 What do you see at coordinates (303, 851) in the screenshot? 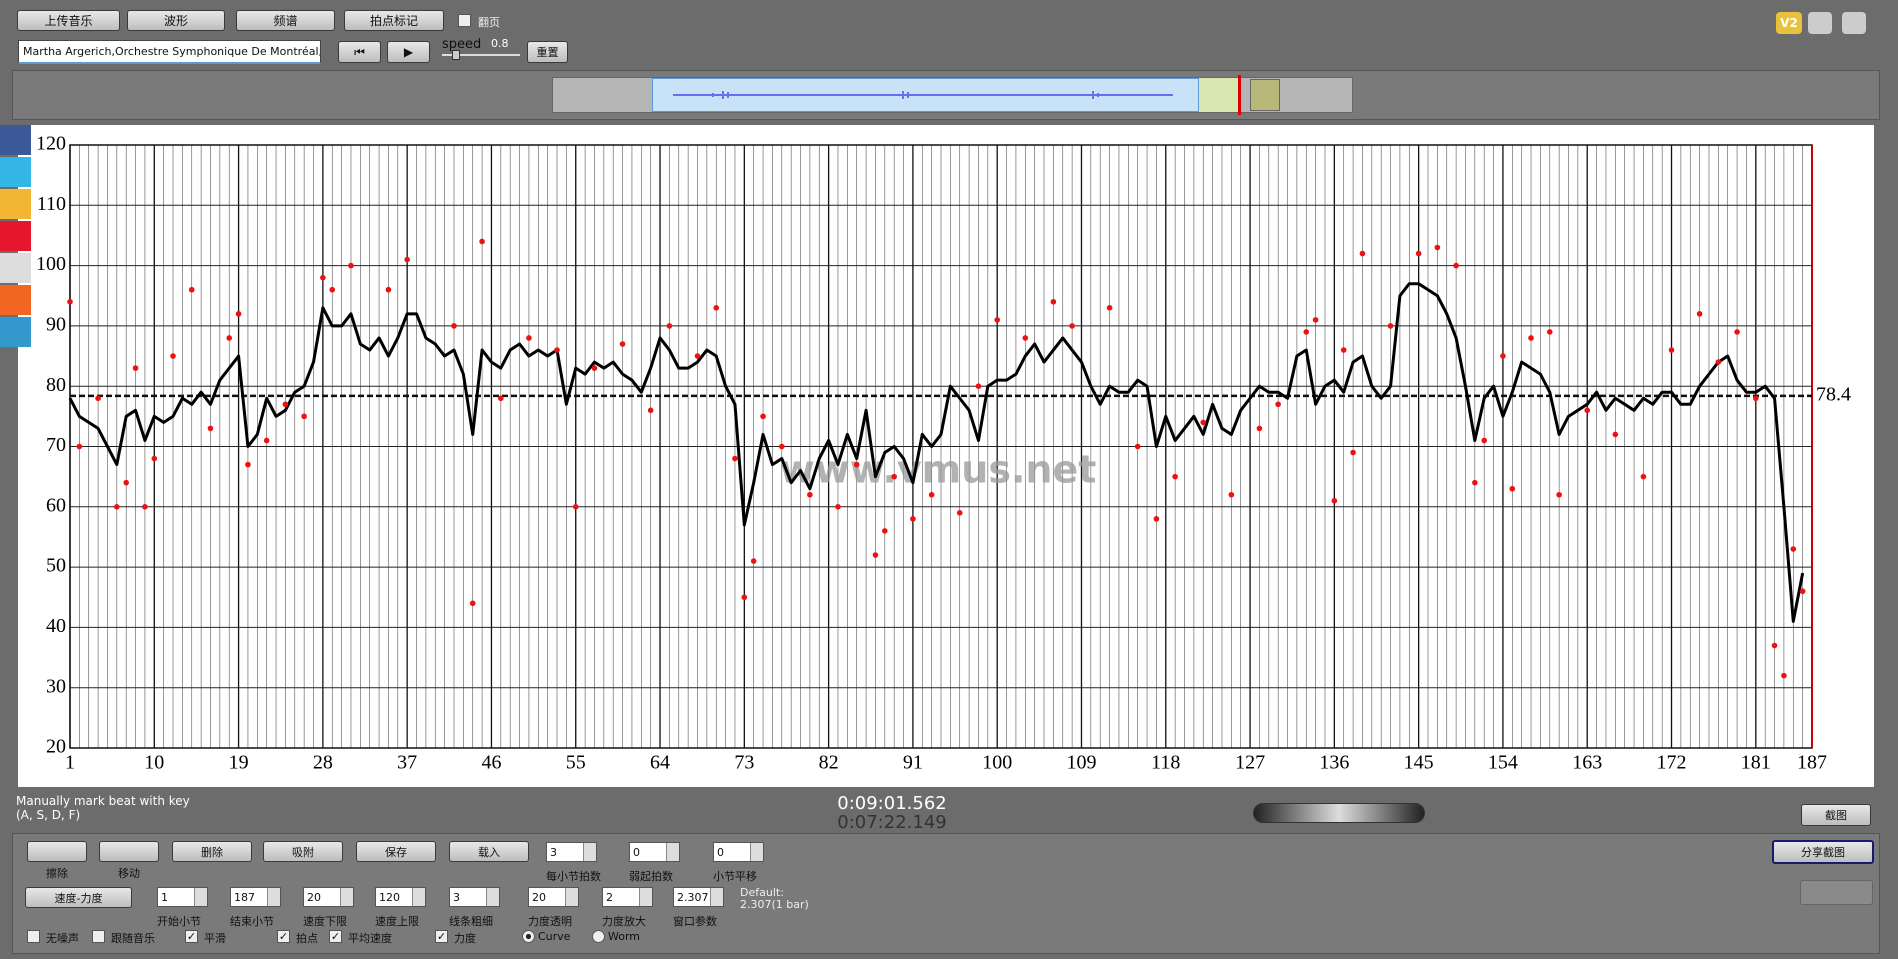
I see `action-button: 吸附` at bounding box center [303, 851].